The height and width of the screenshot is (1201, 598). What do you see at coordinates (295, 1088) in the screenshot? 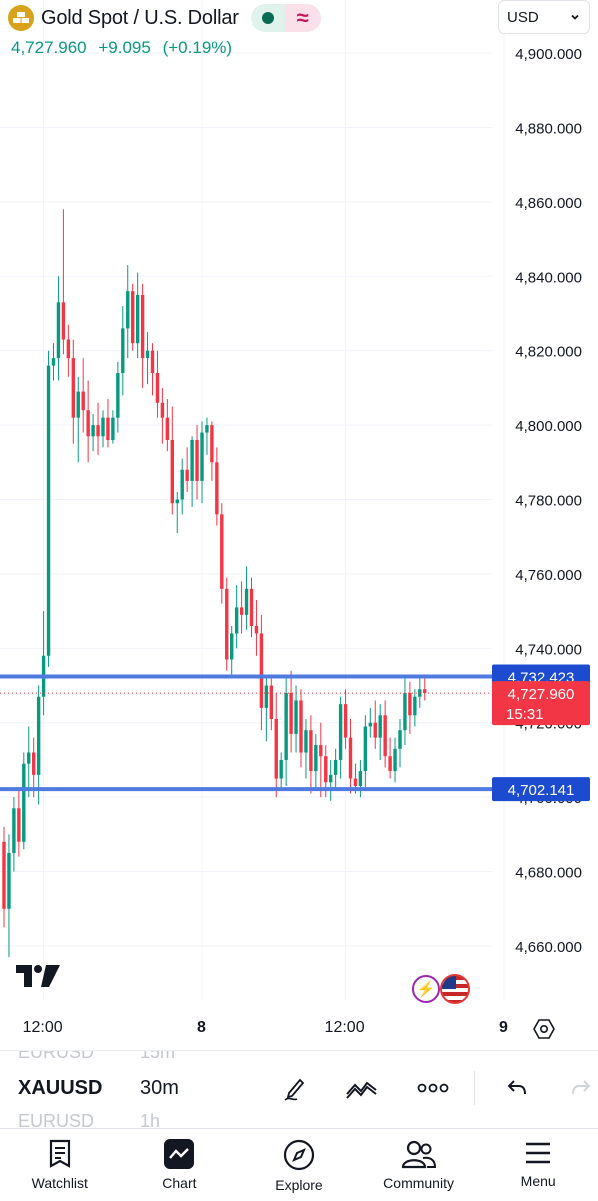
I see `draw-tool-button` at bounding box center [295, 1088].